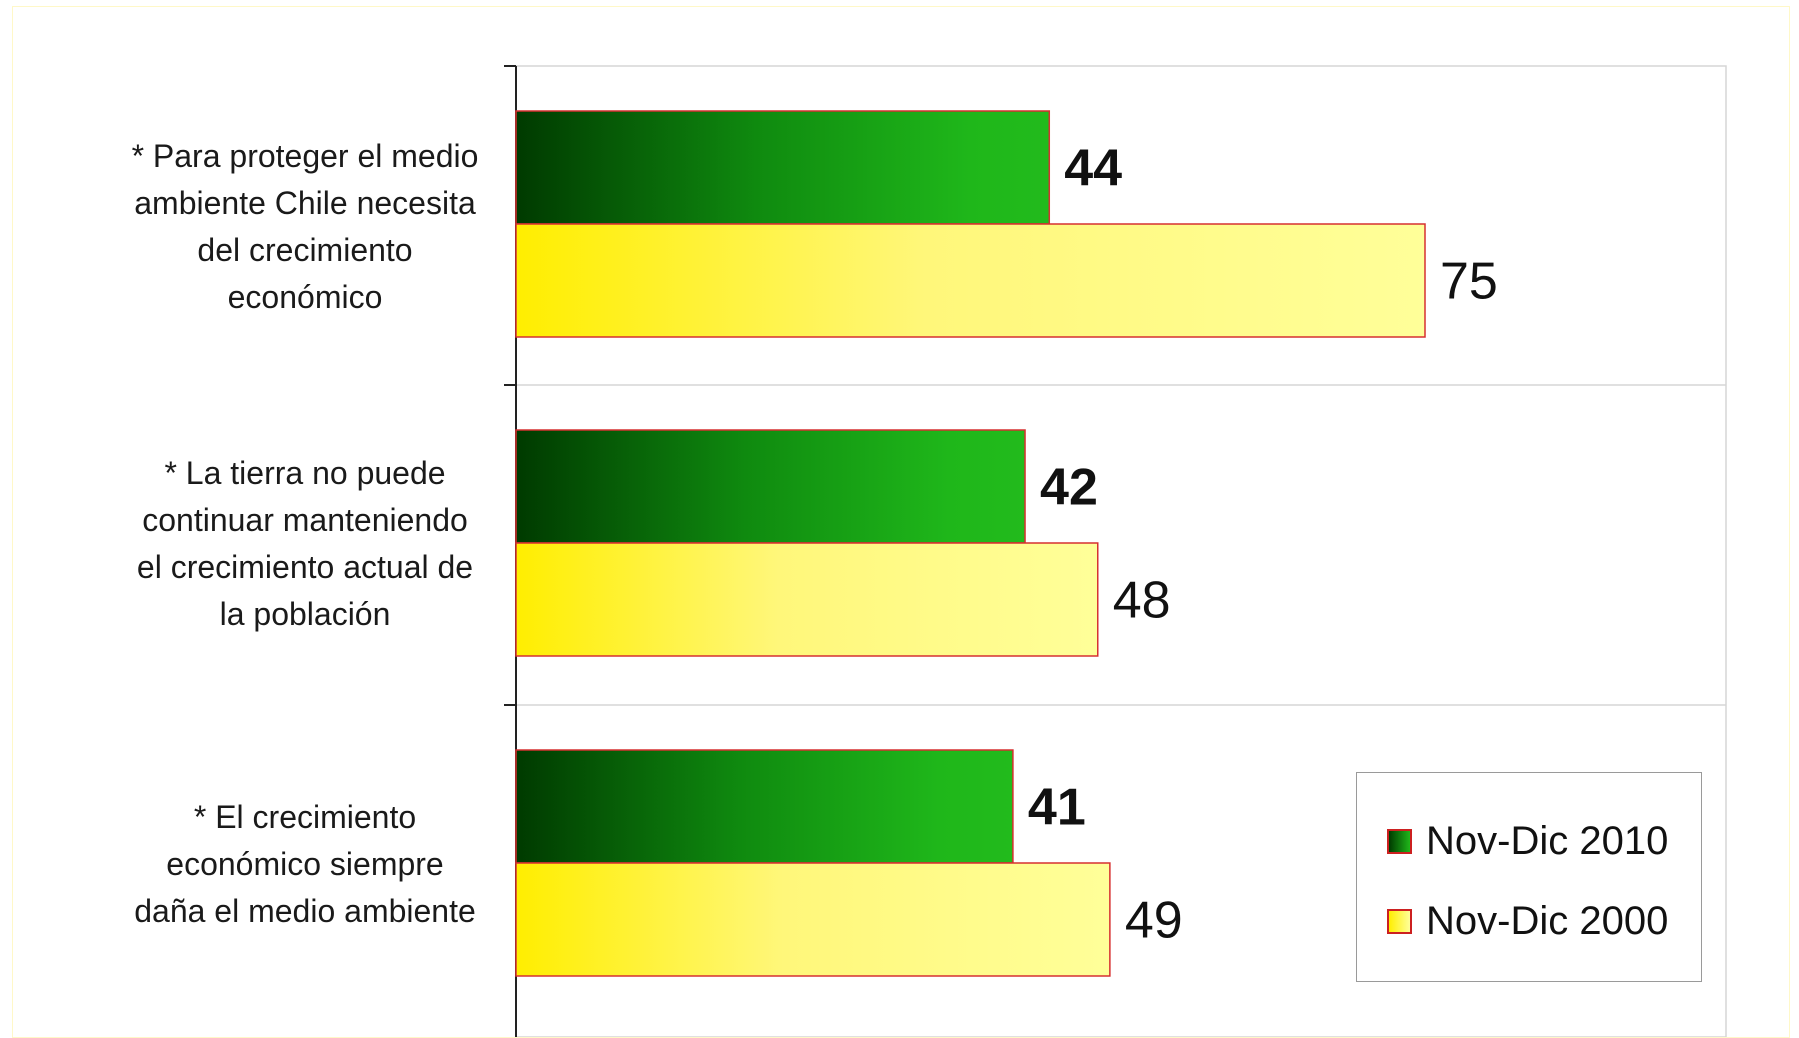 This screenshot has width=1799, height=1038. What do you see at coordinates (807, 599) in the screenshot?
I see `bar-2000-cat2` at bounding box center [807, 599].